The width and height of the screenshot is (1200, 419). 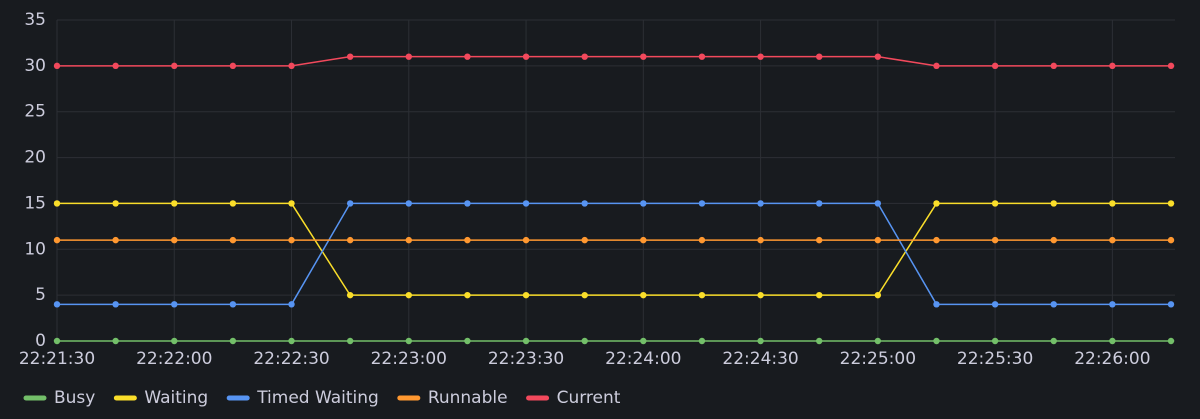 What do you see at coordinates (760, 359) in the screenshot?
I see `x-tick-label: 22:24:30` at bounding box center [760, 359].